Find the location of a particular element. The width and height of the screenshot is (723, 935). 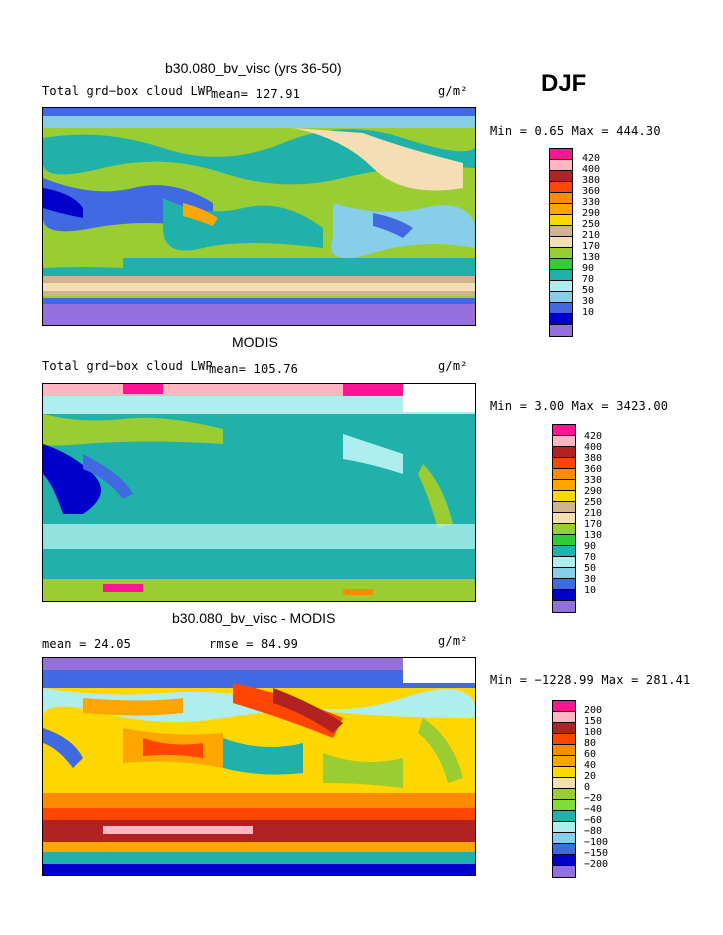

panel3-colorbar-tick: −20 is located at coordinates (593, 798).